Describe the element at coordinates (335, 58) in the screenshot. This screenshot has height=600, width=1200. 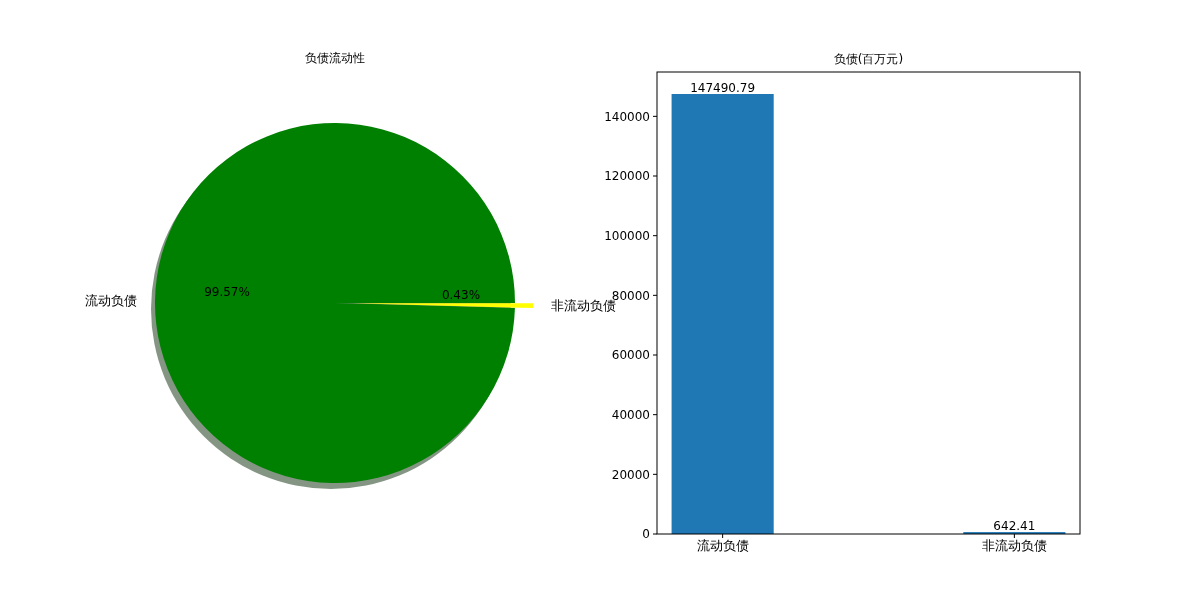
I see `chart-title: 负债流动性` at that location.